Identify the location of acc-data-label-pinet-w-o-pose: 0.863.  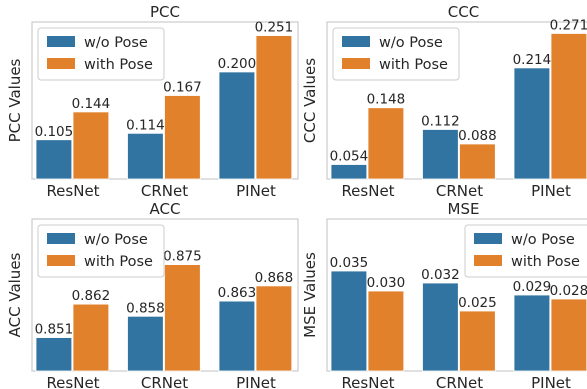
(237, 293).